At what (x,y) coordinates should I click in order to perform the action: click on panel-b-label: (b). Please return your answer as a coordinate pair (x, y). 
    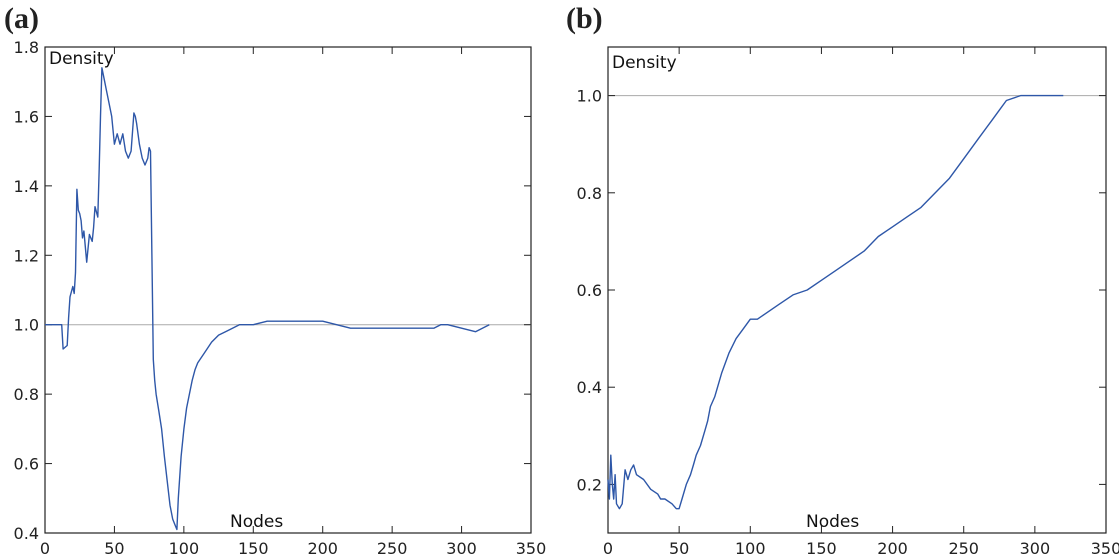
    Looking at the image, I should click on (584, 18).